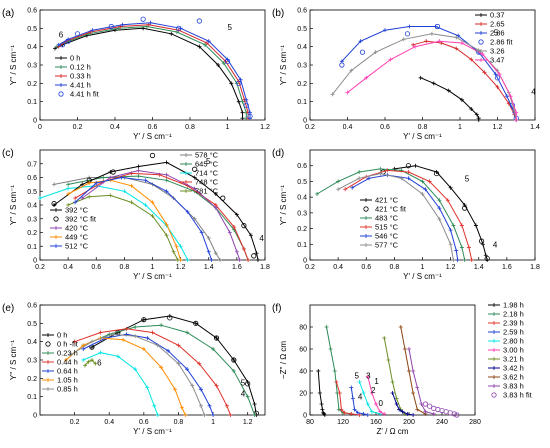 The height and width of the screenshot is (448, 550). I want to click on legend-item: 2.59 h, so click(506, 332).